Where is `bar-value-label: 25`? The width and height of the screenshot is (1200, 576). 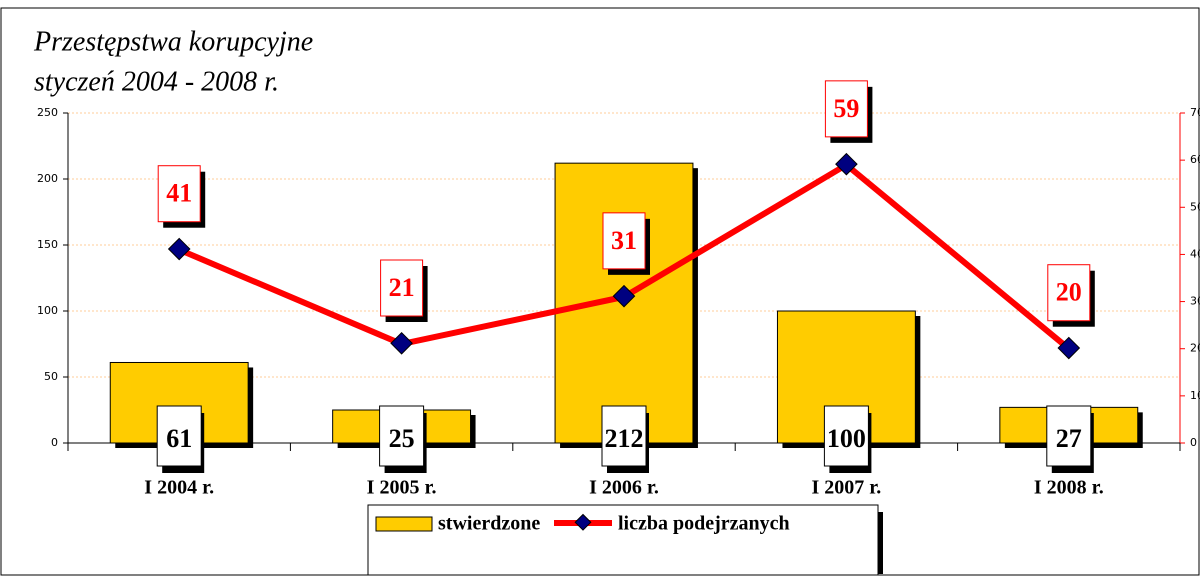
bar-value-label: 25 is located at coordinates (402, 438).